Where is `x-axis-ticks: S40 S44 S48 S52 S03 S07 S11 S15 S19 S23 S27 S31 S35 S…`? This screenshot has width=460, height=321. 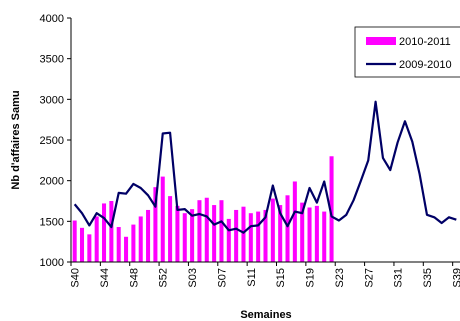
x-axis-ticks: S40 S44 S48 S52 S03 S07 S11 S15 S19 S23 S27 S31 S35 S… is located at coordinates (265, 275).